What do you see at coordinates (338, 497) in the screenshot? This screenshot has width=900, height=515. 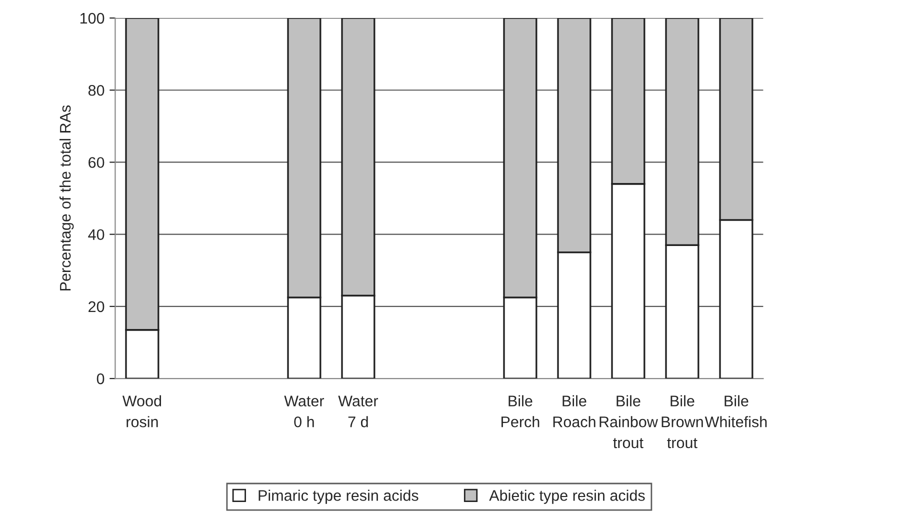 I see `legend-label: Pimaric type resin acids` at bounding box center [338, 497].